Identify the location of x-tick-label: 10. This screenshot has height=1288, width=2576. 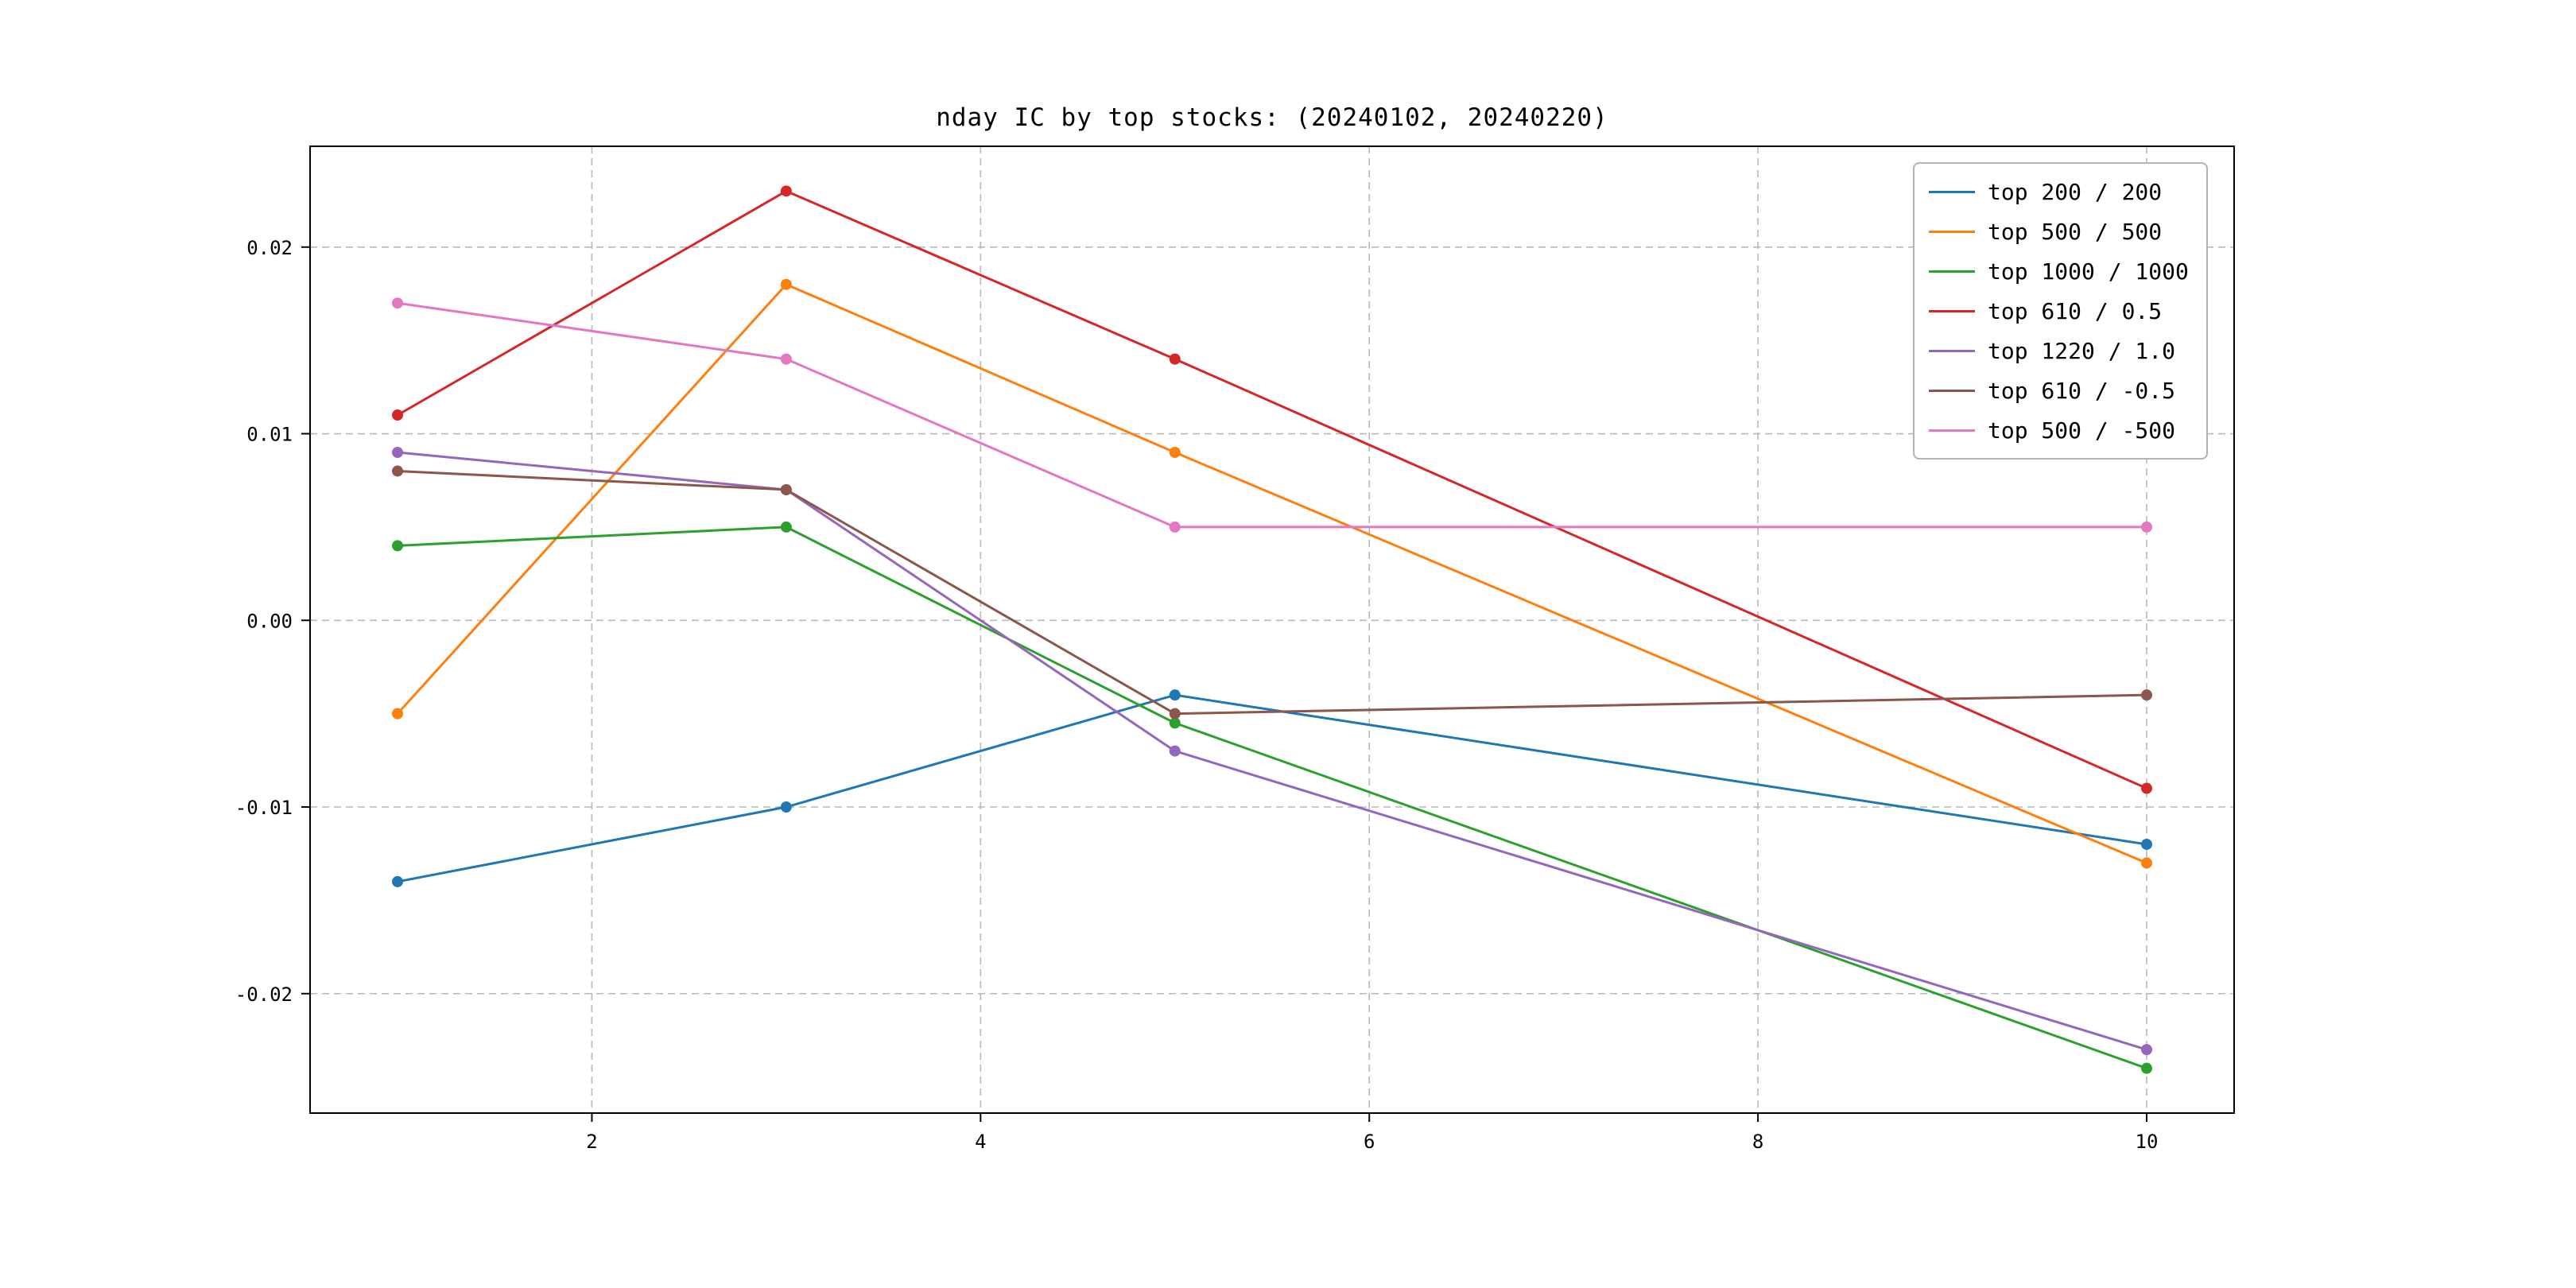
(2148, 1142).